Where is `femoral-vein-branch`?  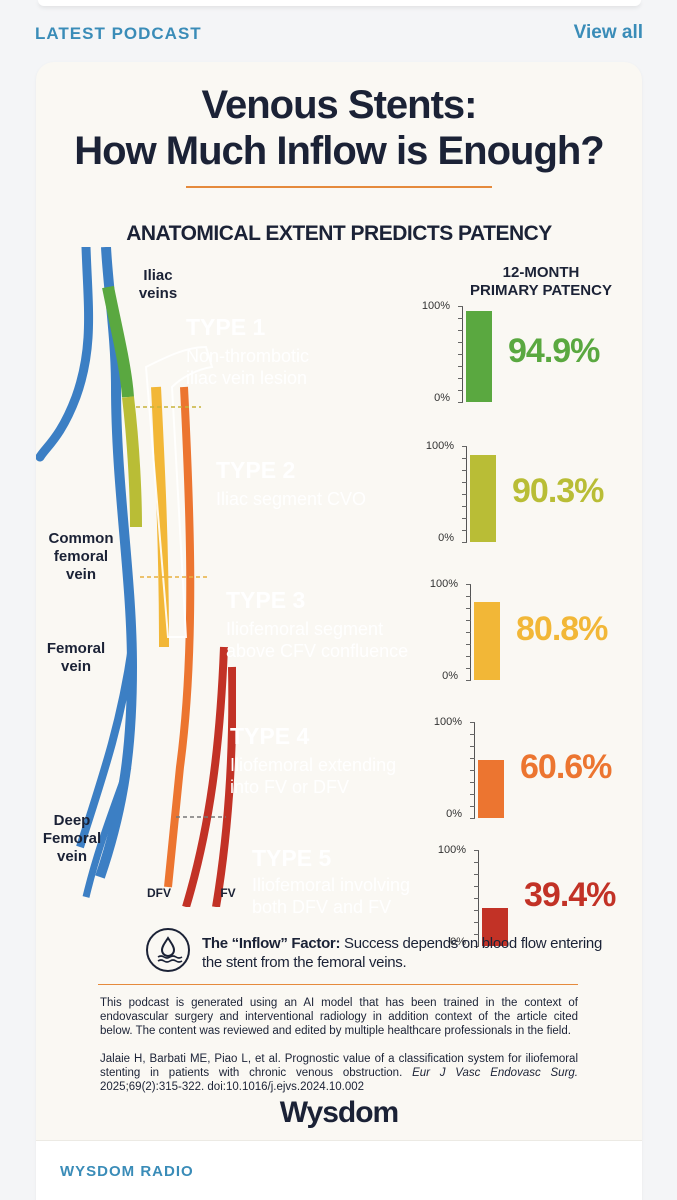 femoral-vein-branch is located at coordinates (106, 747).